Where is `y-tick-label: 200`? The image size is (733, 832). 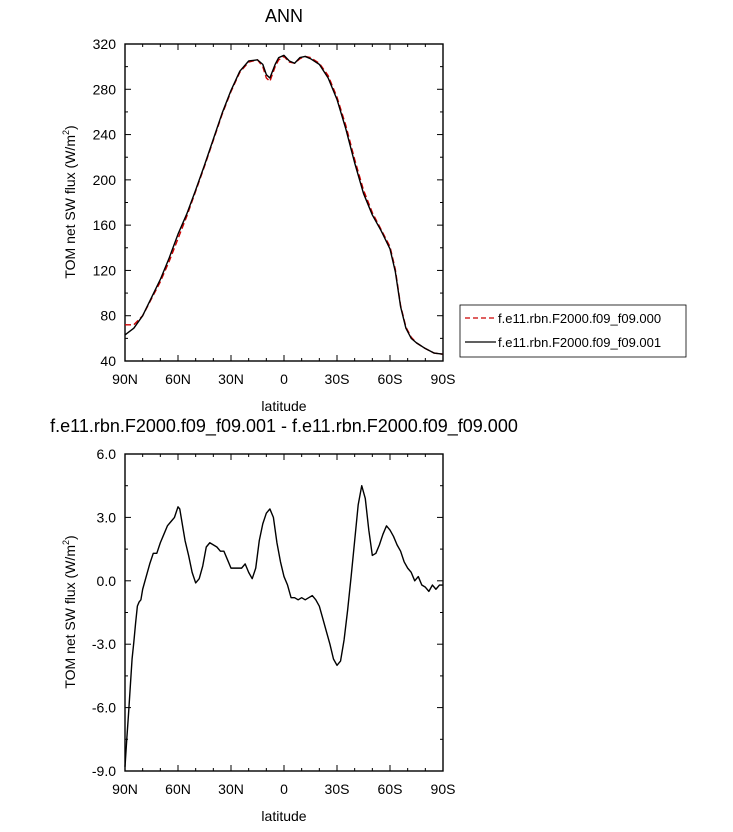 y-tick-label: 200 is located at coordinates (105, 180).